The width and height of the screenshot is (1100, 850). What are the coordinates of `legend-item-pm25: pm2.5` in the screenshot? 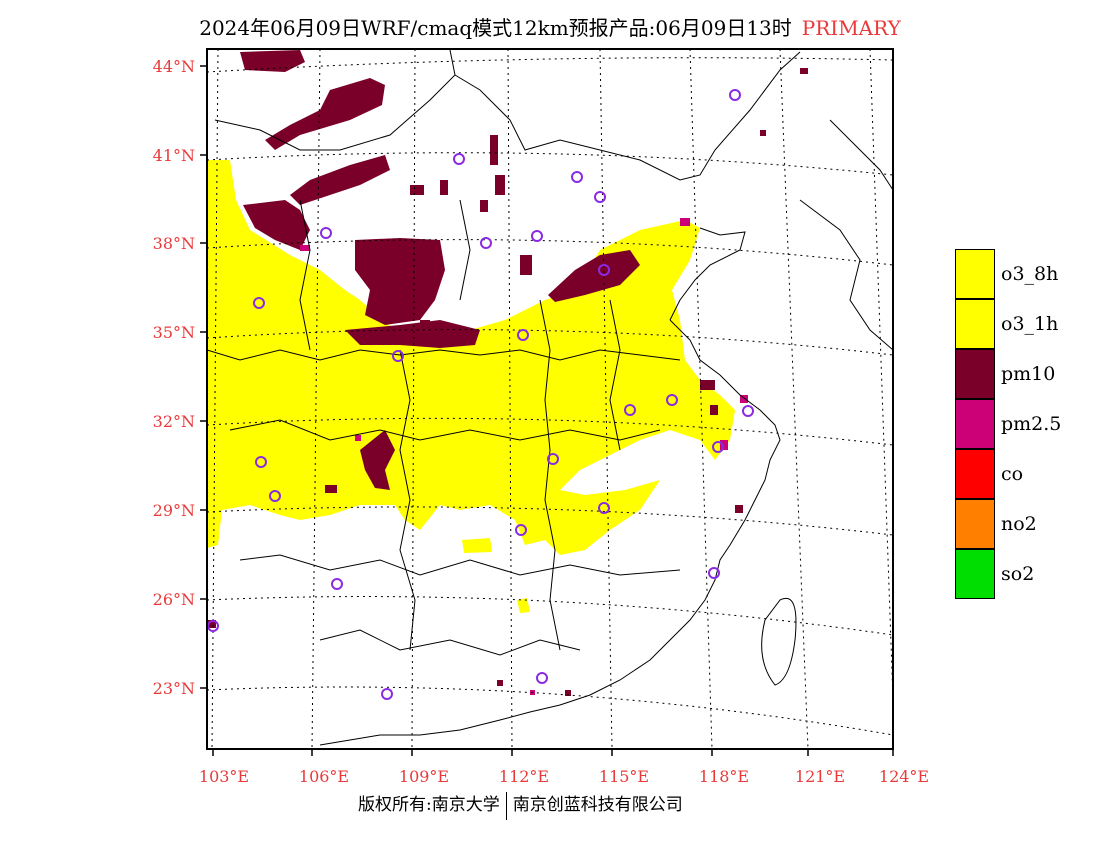 It's located at (1027, 424).